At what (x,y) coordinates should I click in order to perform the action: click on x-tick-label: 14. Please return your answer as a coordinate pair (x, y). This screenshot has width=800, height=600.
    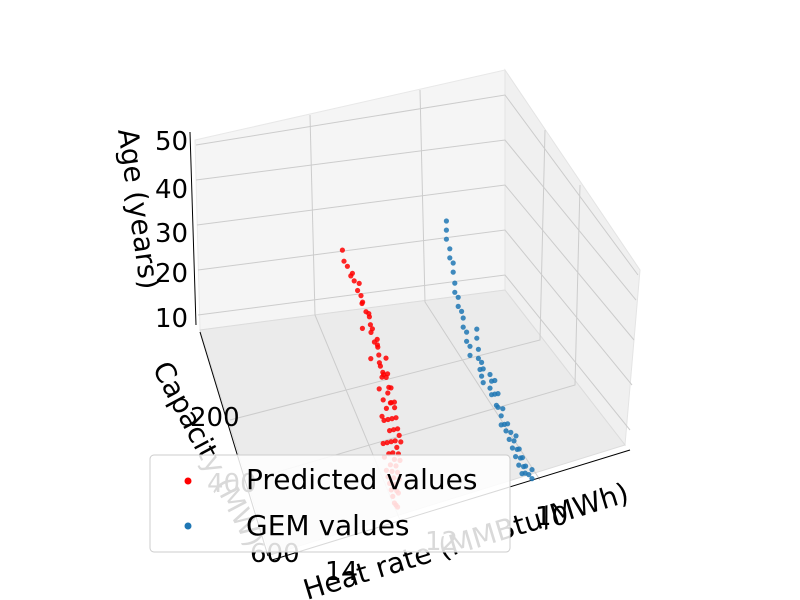
    Looking at the image, I should click on (341, 572).